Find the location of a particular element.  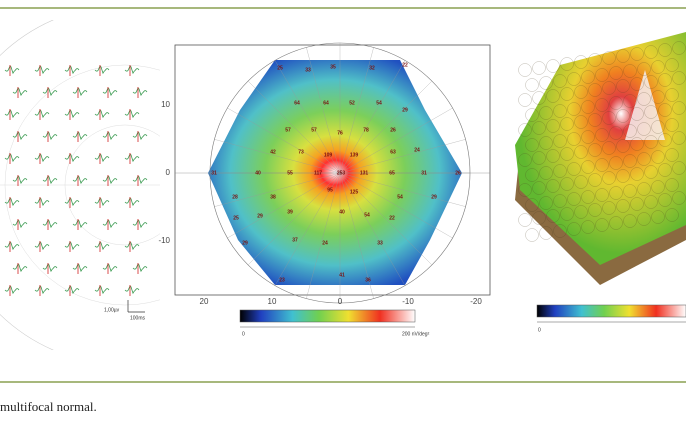

value-label: 76 is located at coordinates (340, 133).